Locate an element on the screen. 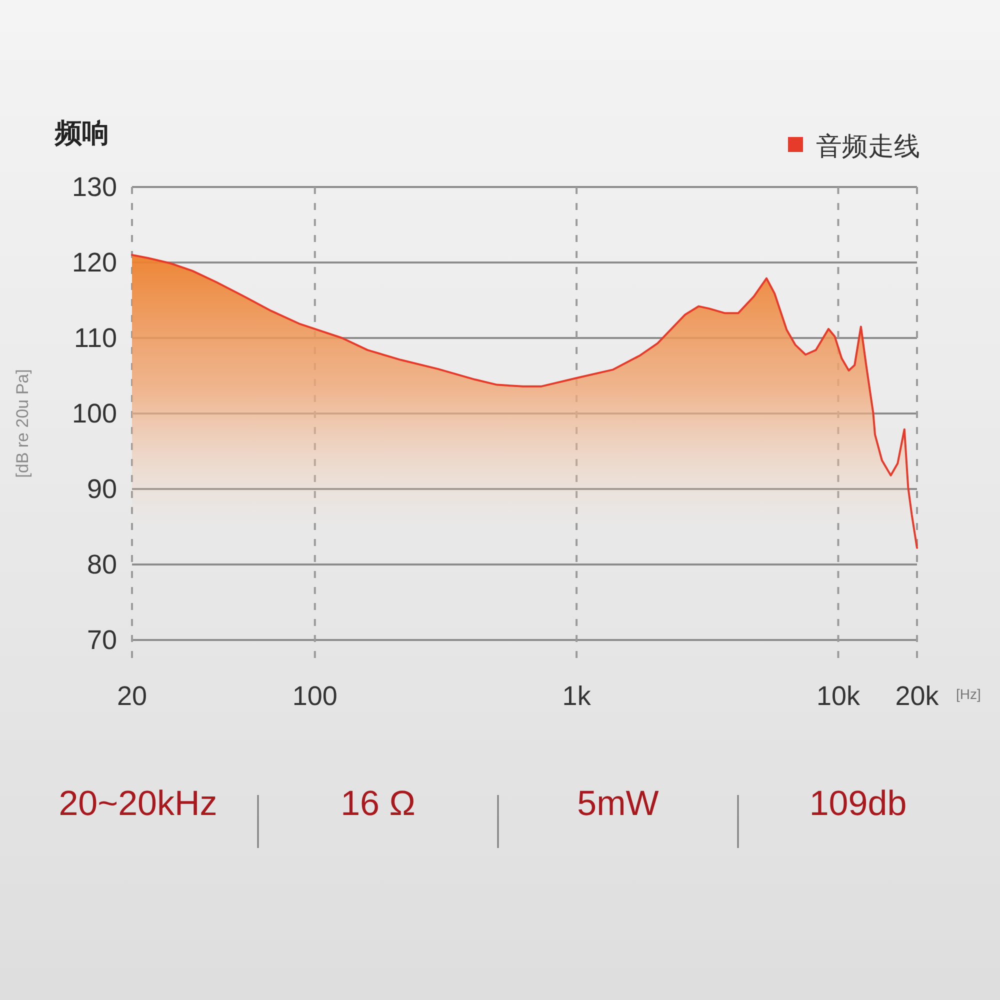 The height and width of the screenshot is (1000, 1000). legend-label: 音频走线 is located at coordinates (868, 146).